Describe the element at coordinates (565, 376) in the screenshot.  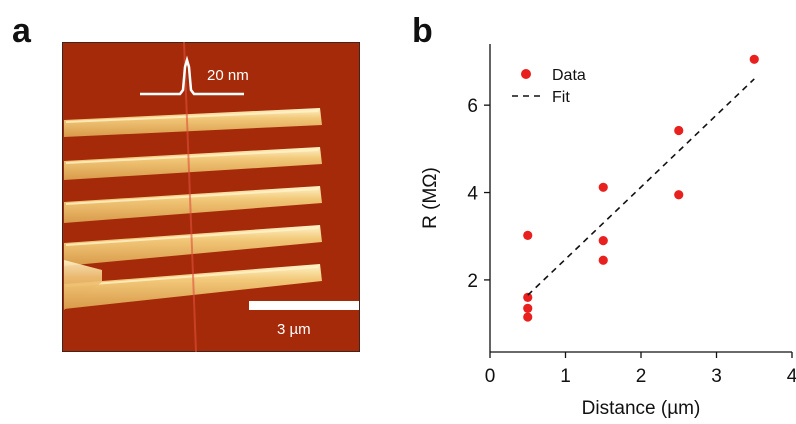
I see `x-tick-label: 1` at that location.